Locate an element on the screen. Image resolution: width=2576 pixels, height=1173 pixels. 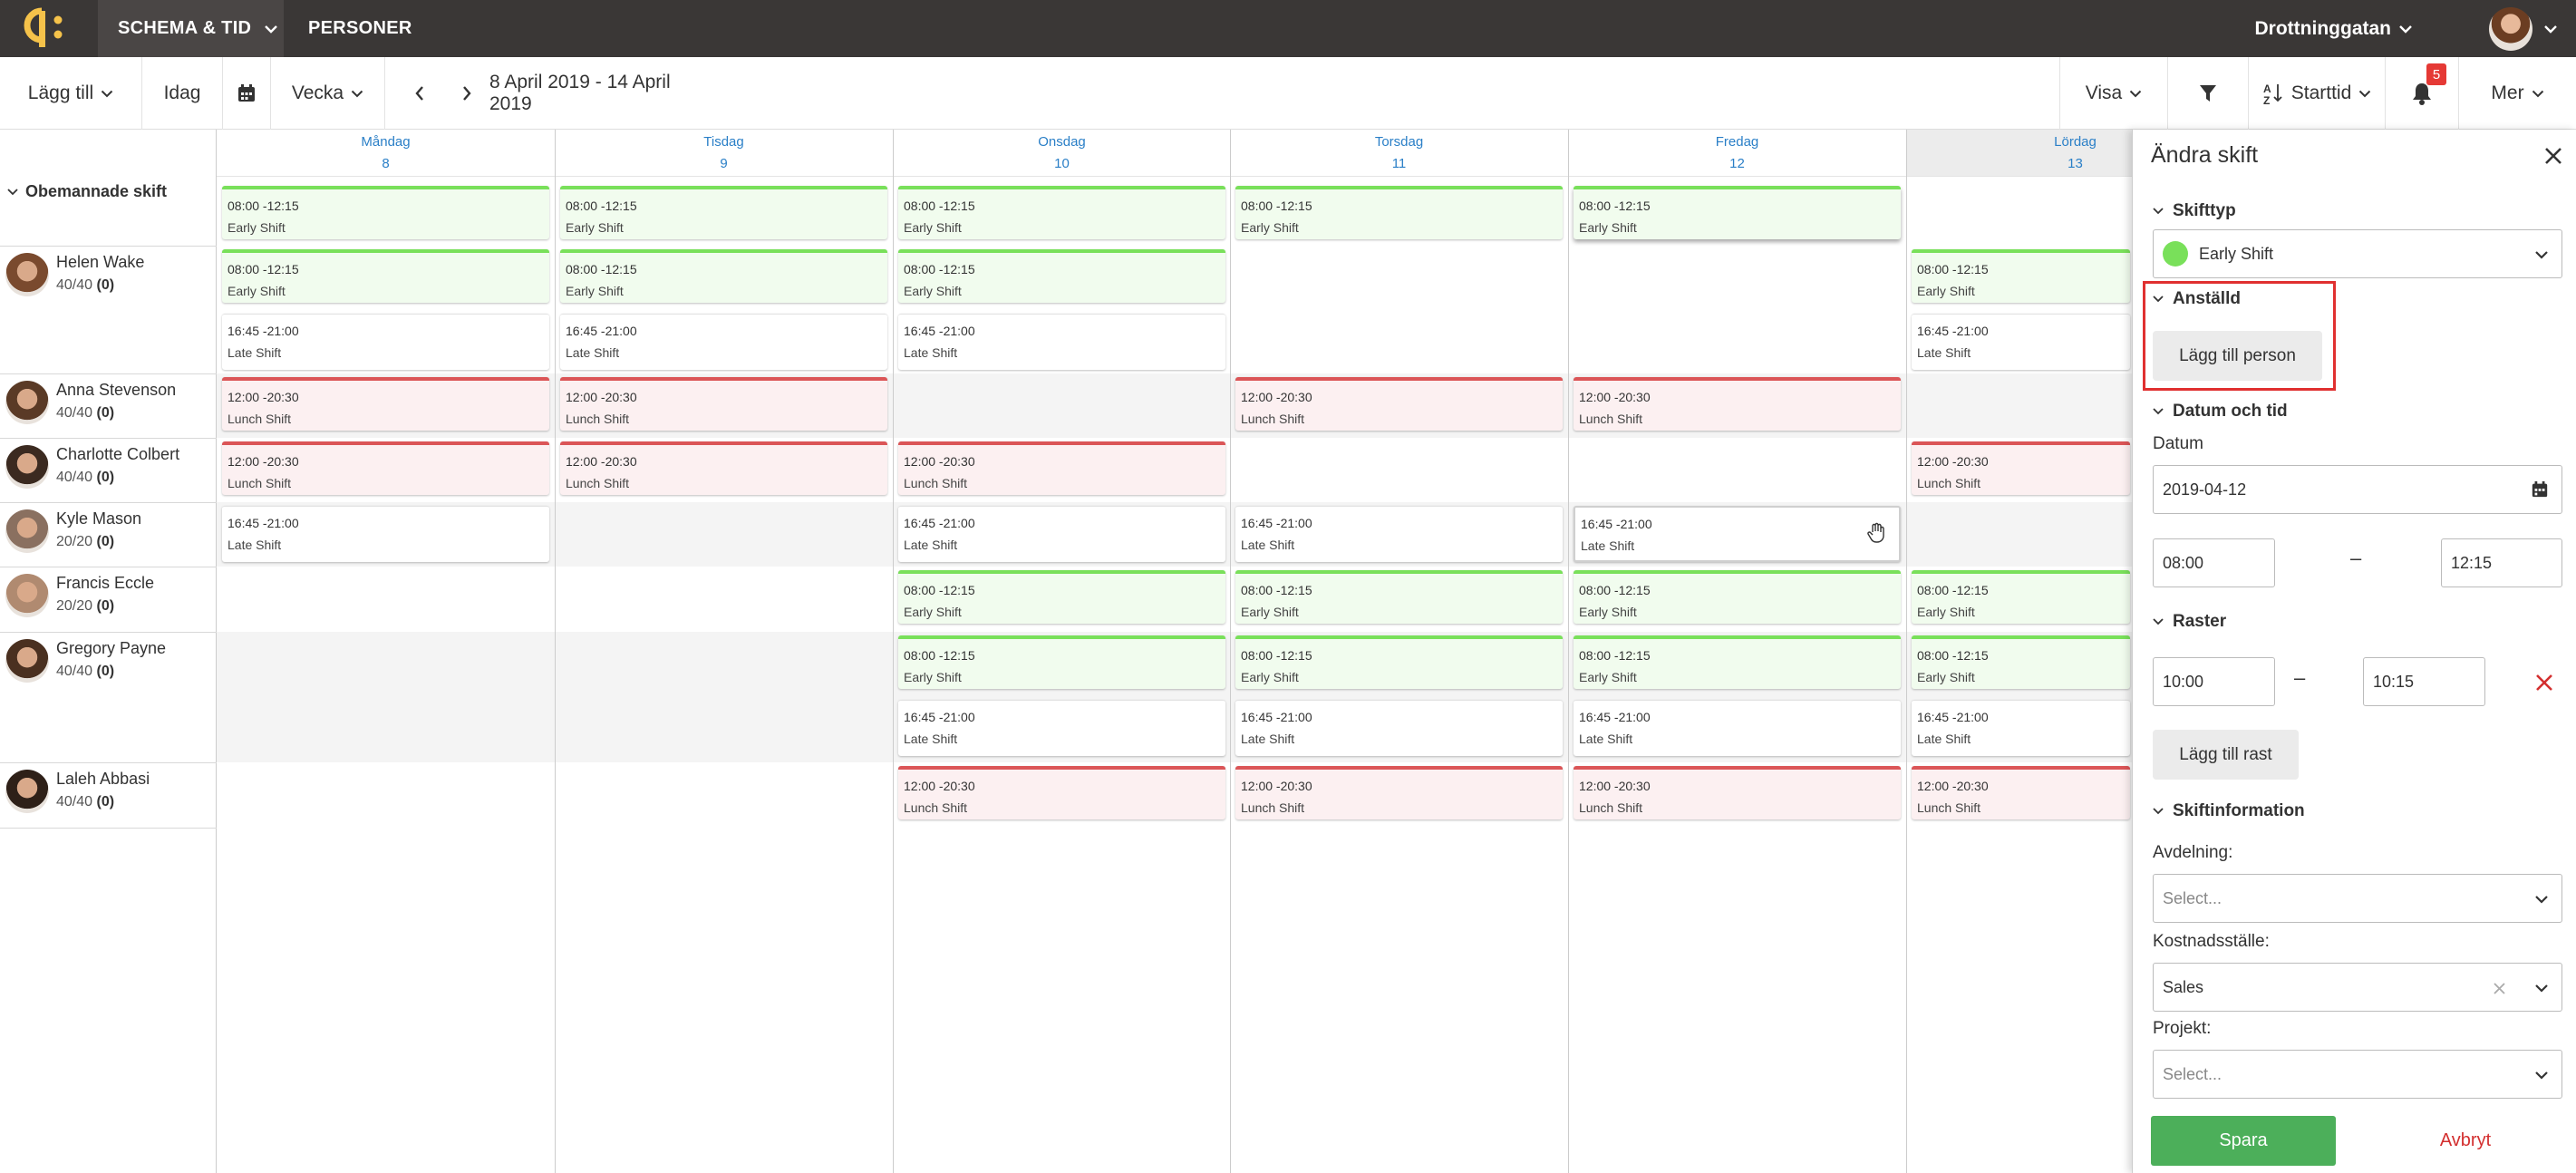
notifications-button: 5 is located at coordinates (2422, 93).